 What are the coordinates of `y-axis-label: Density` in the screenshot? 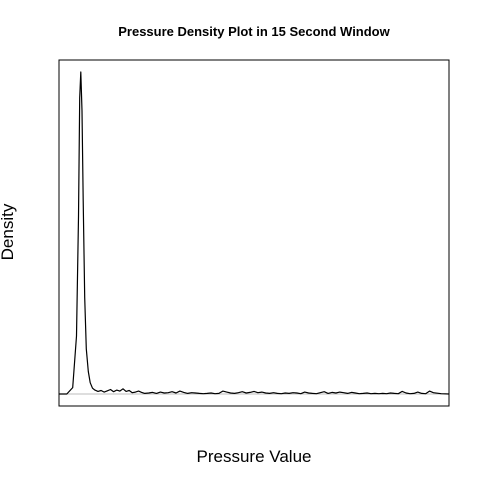 It's located at (8, 231).